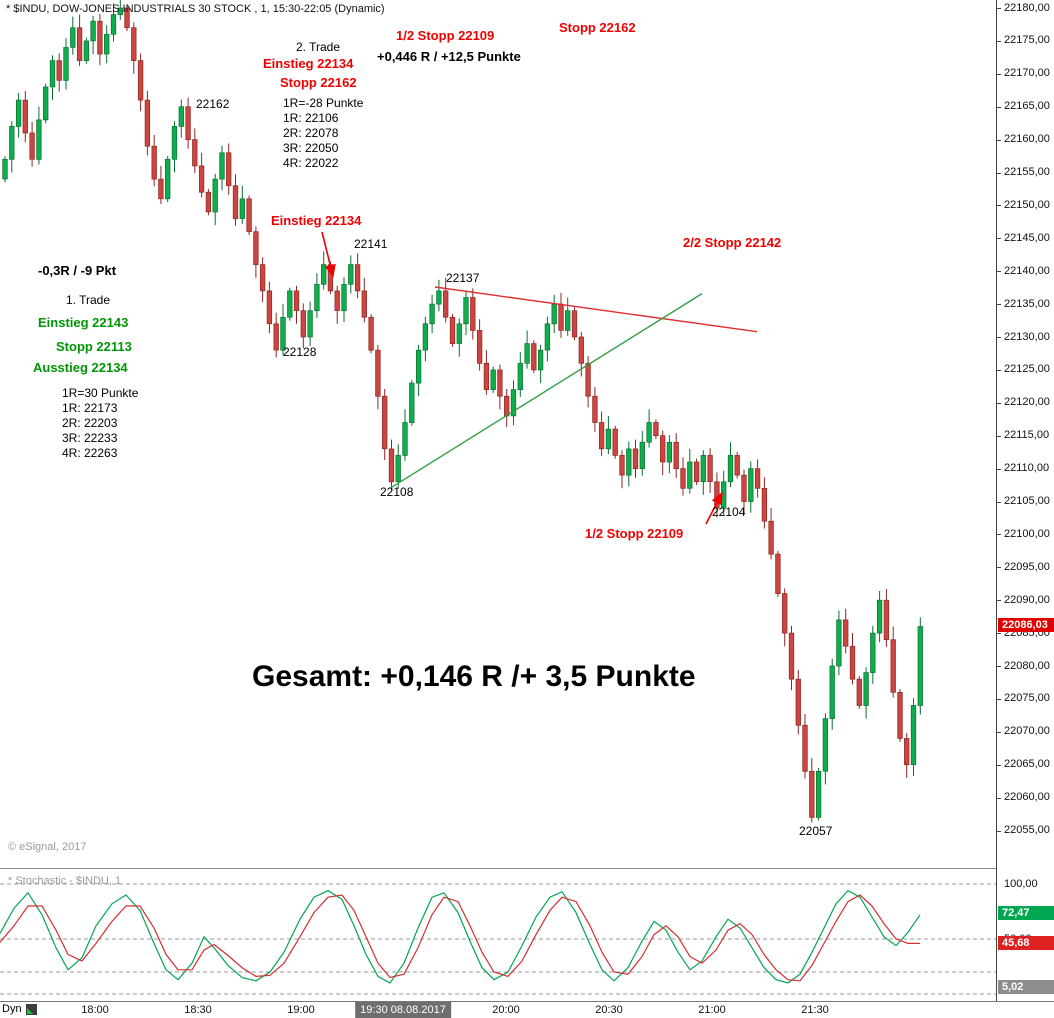 The image size is (1054, 1018). I want to click on chart-annotation: 2R: 22078, so click(311, 133).